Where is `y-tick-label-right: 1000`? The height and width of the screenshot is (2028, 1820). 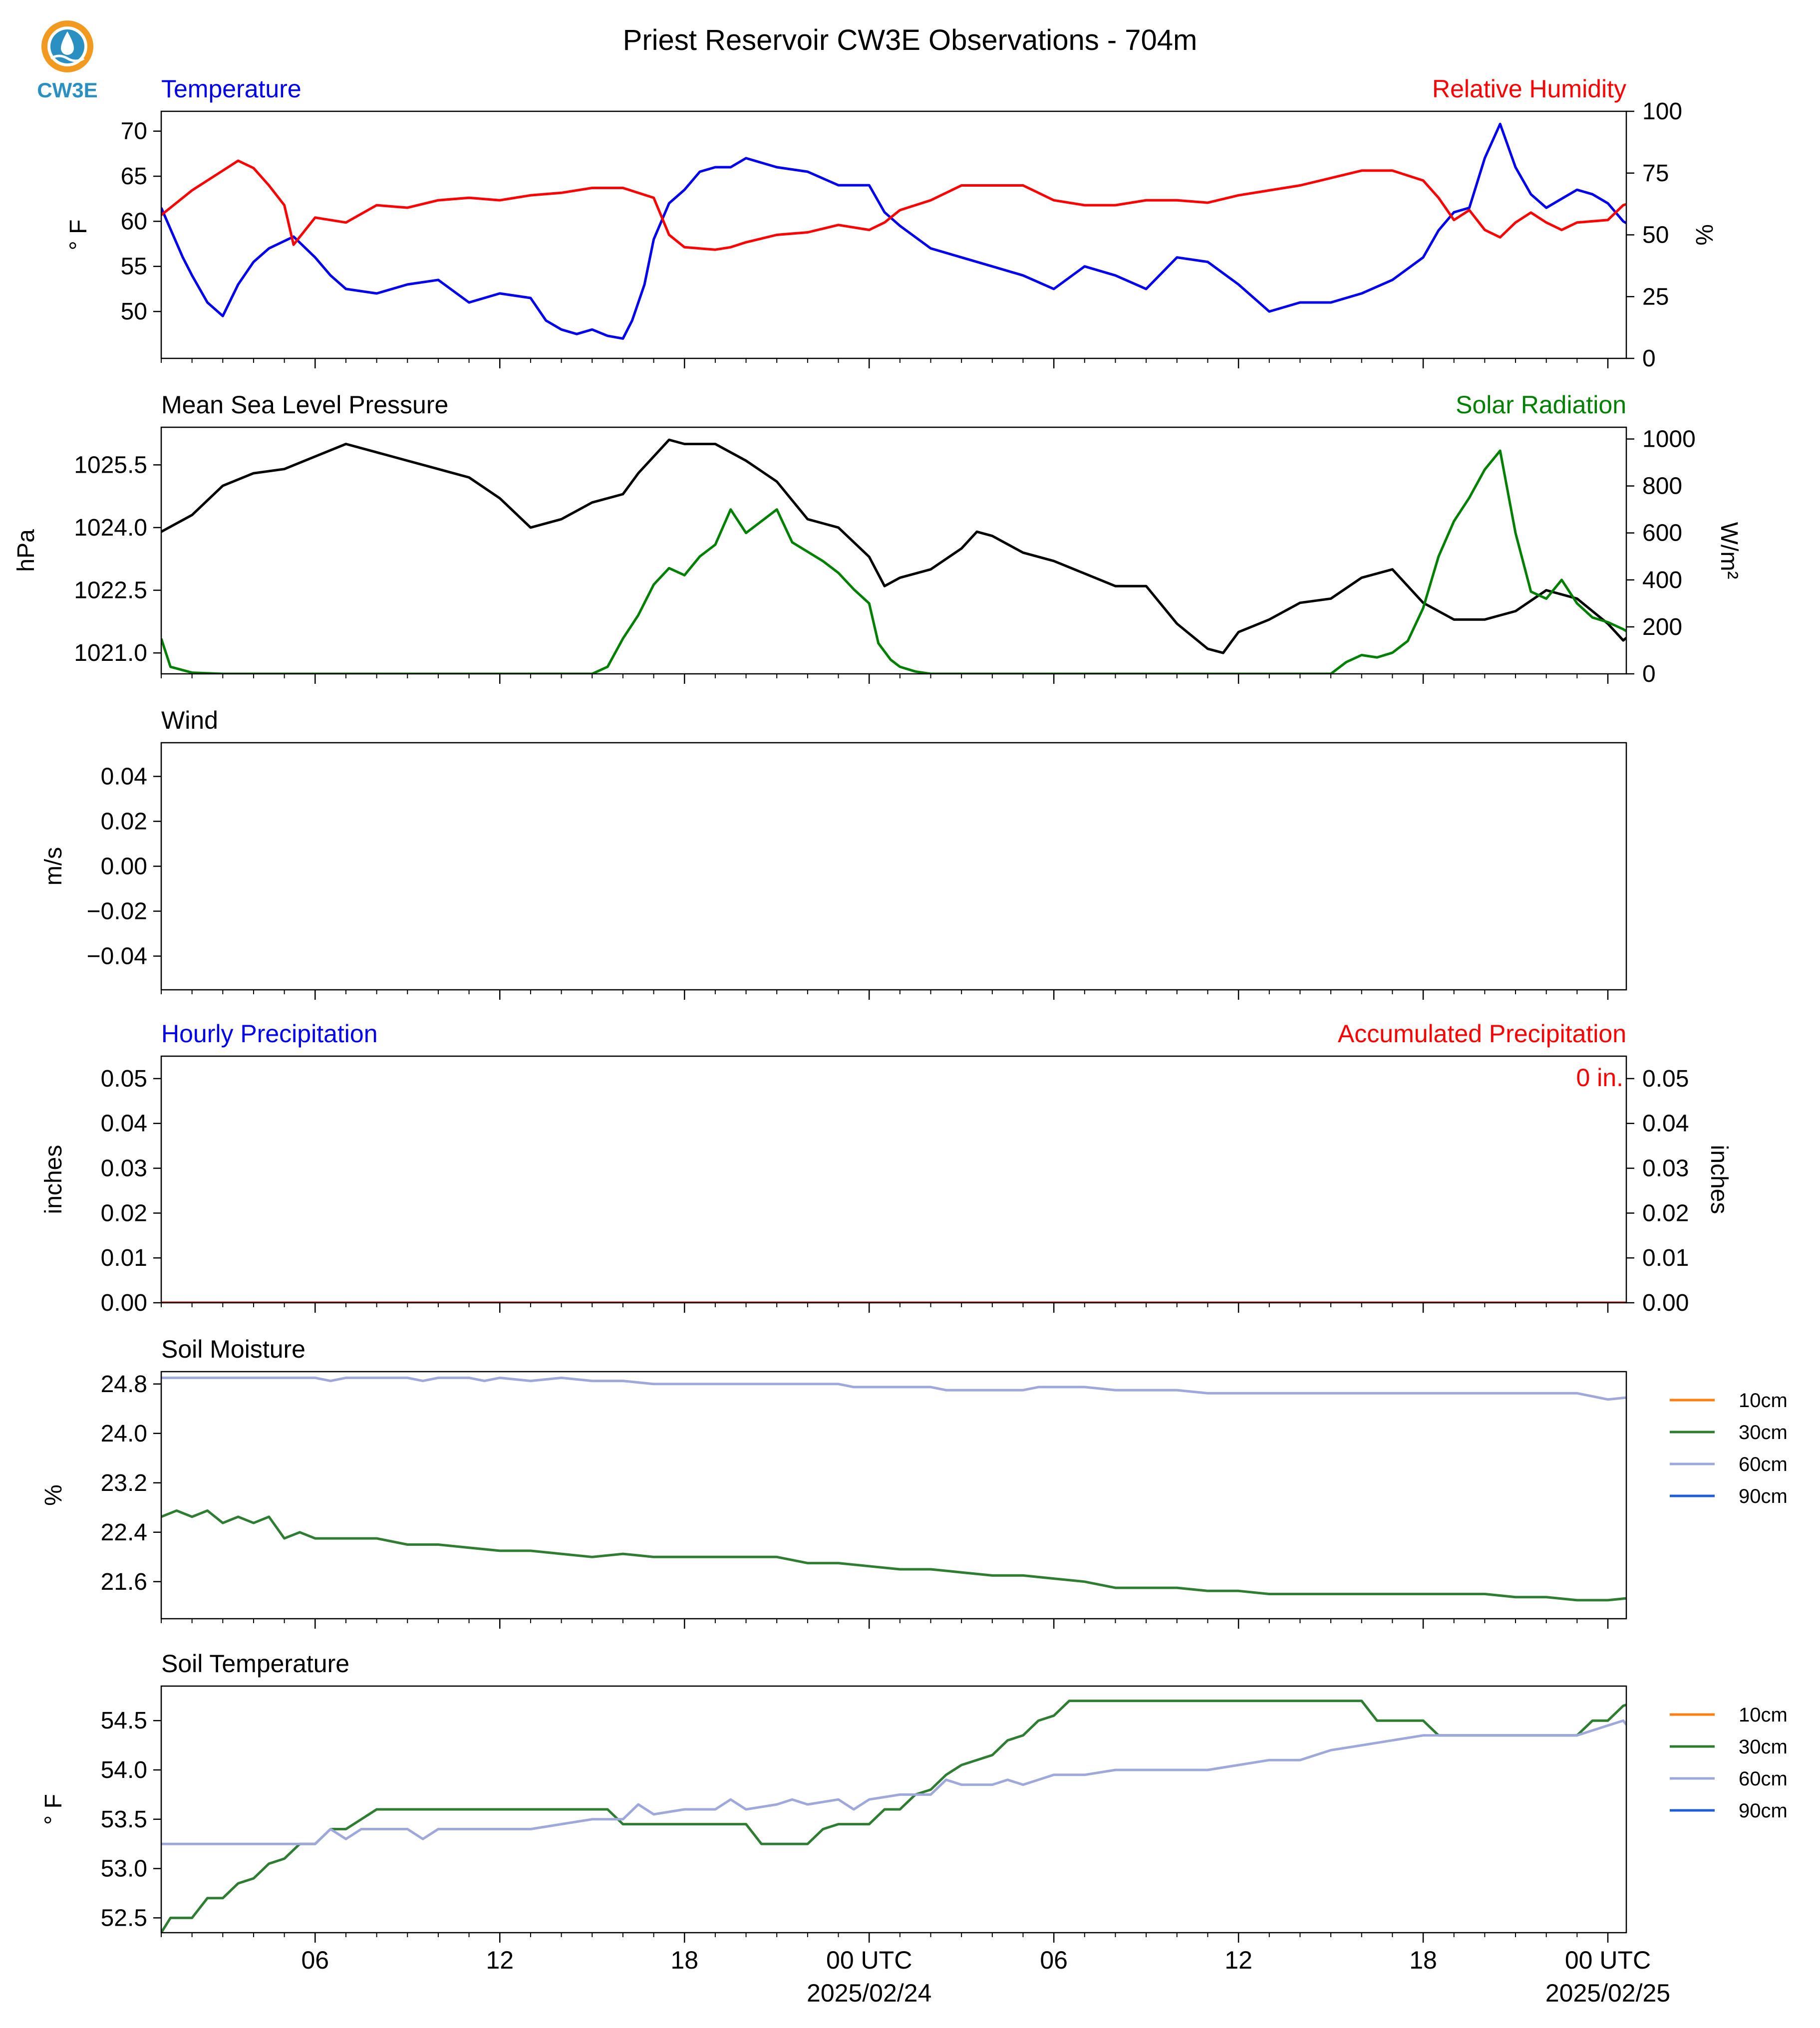 y-tick-label-right: 1000 is located at coordinates (1669, 439).